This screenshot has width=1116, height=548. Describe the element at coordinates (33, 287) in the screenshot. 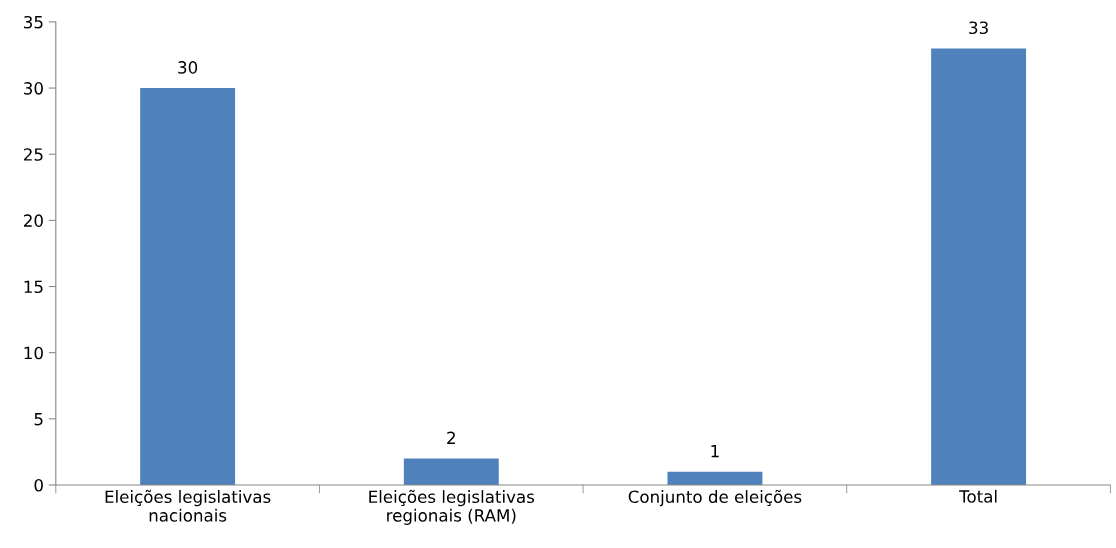

I see `y-tick-label: 15` at that location.